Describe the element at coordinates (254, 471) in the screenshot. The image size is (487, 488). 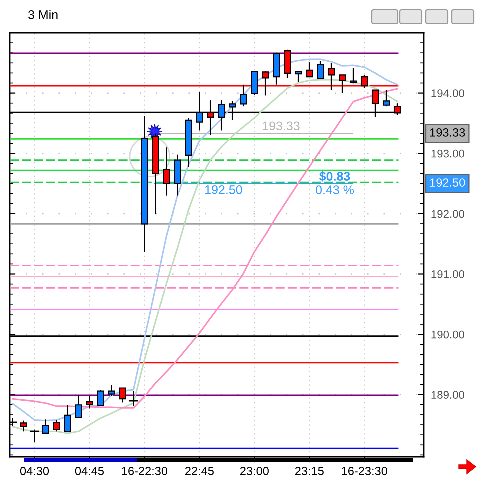
I see `x-tick-label: 23:00` at that location.